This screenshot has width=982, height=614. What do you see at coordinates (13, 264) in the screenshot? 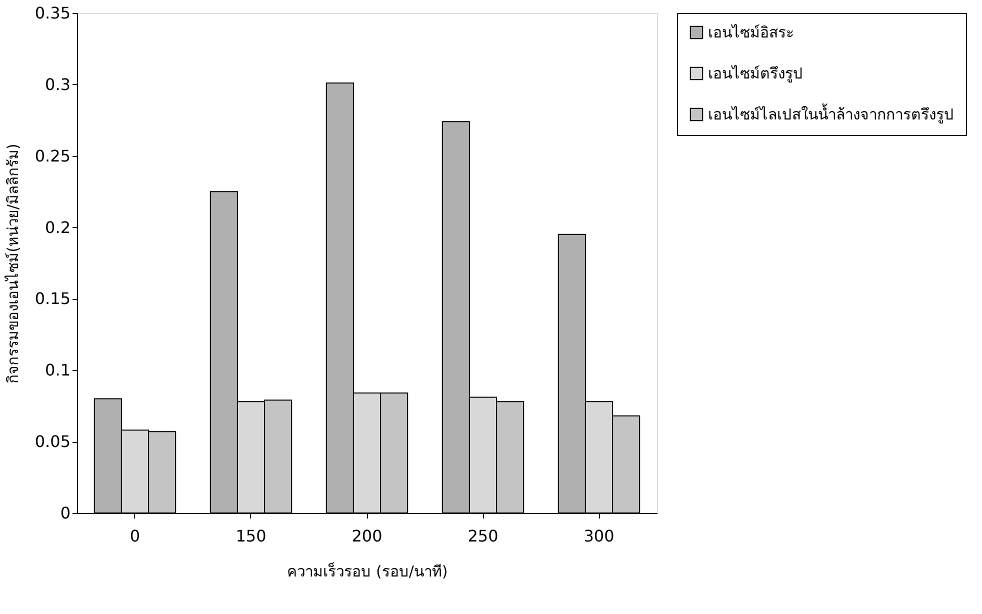
I see `y-axis-title: กิจกรรมของเอนไซม์(หน่วย/มิลลิกรัม)` at bounding box center [13, 264].